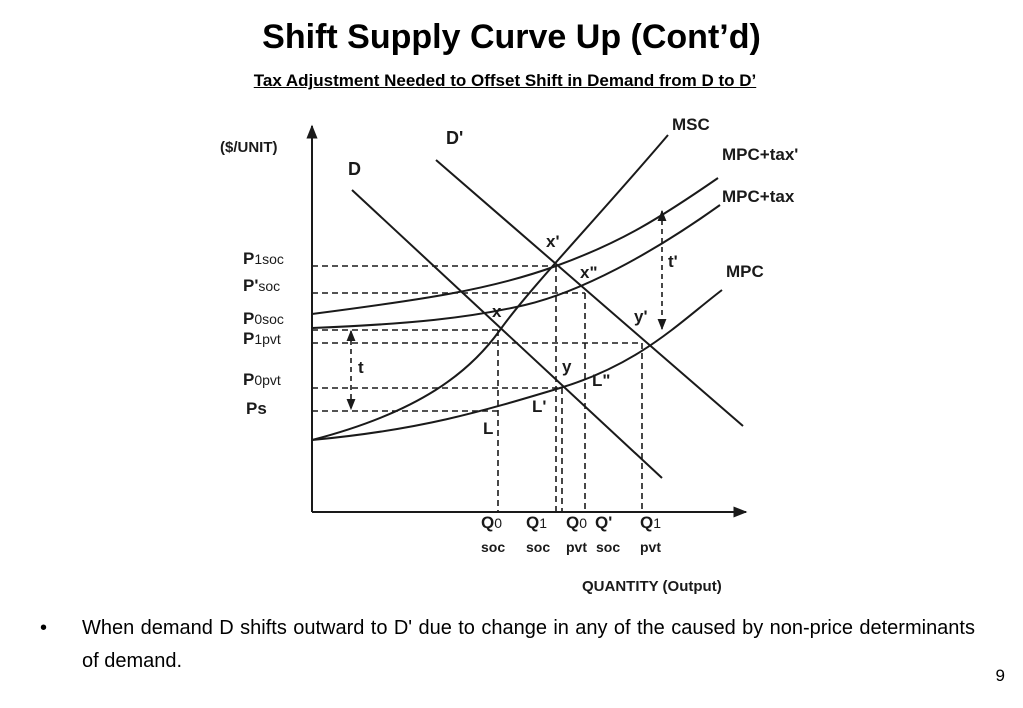  Describe the element at coordinates (263, 258) in the screenshot. I see `price-label-p1soc: P1soc` at that location.